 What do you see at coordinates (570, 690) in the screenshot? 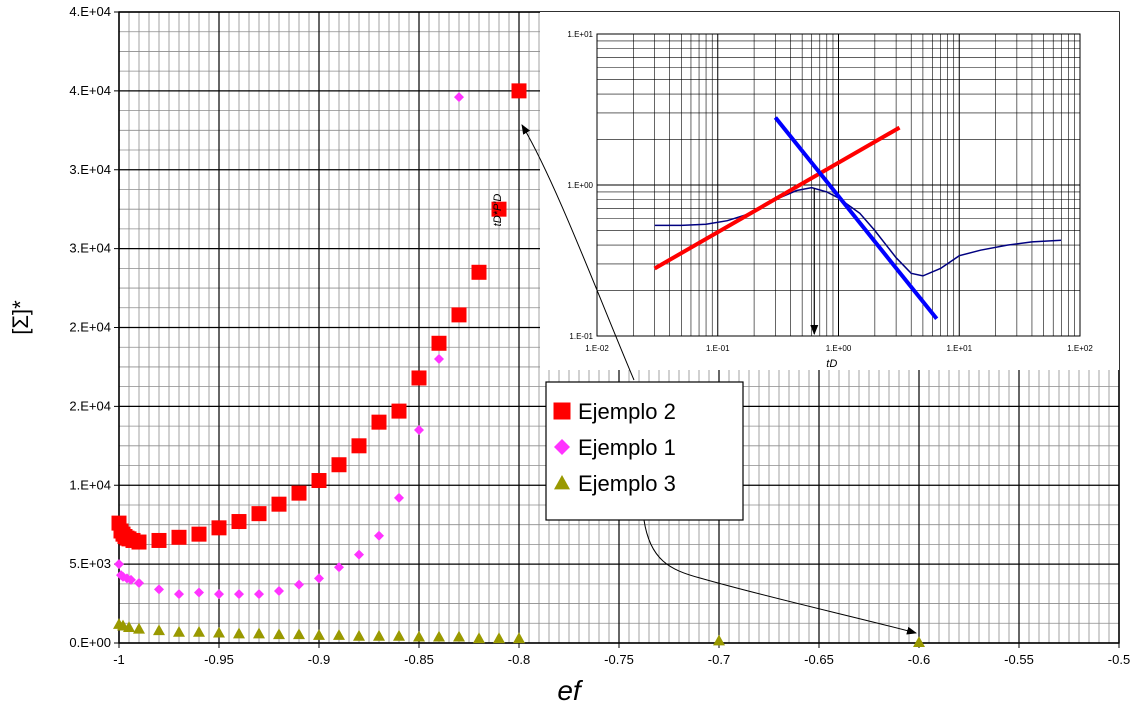
I see `x-axis-label: ef` at bounding box center [570, 690].